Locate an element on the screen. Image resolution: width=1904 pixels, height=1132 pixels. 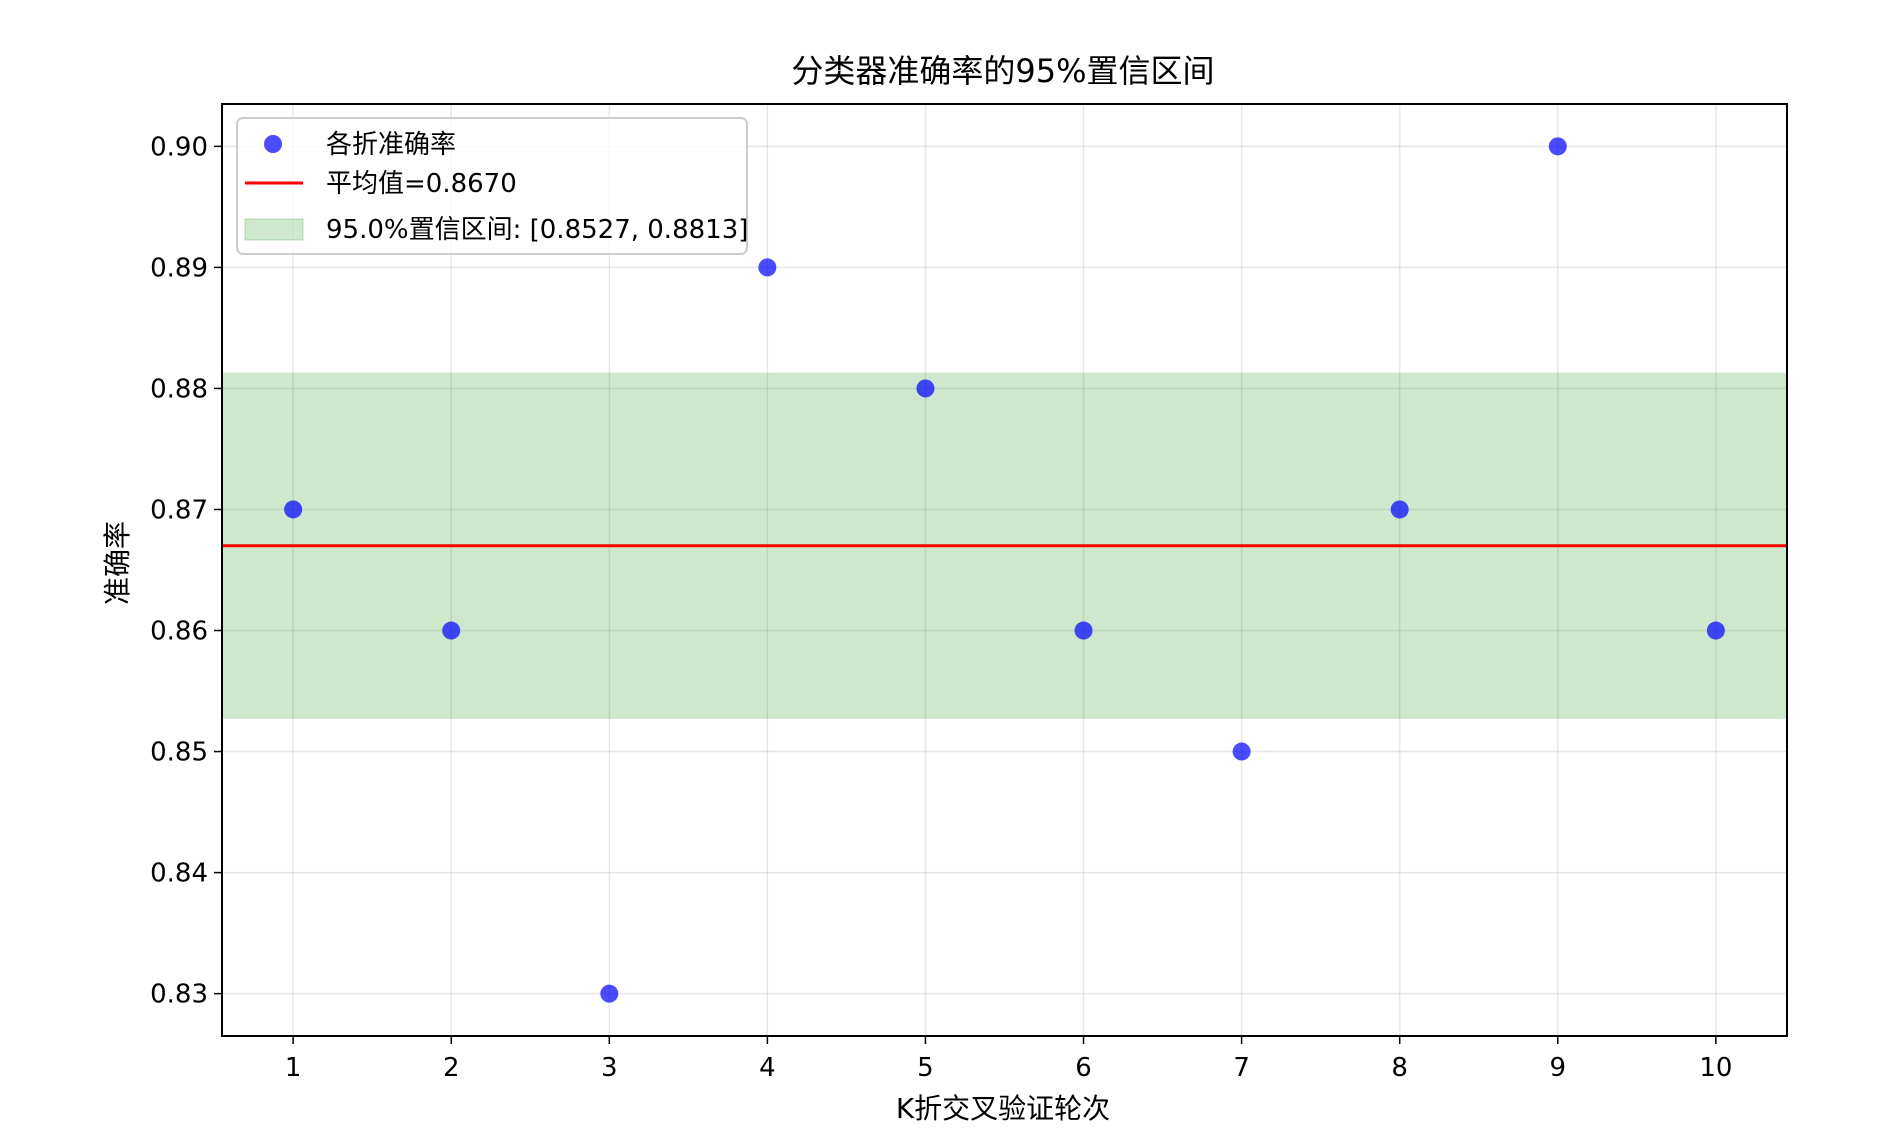
y-tick-label: 0.86 is located at coordinates (179, 632).